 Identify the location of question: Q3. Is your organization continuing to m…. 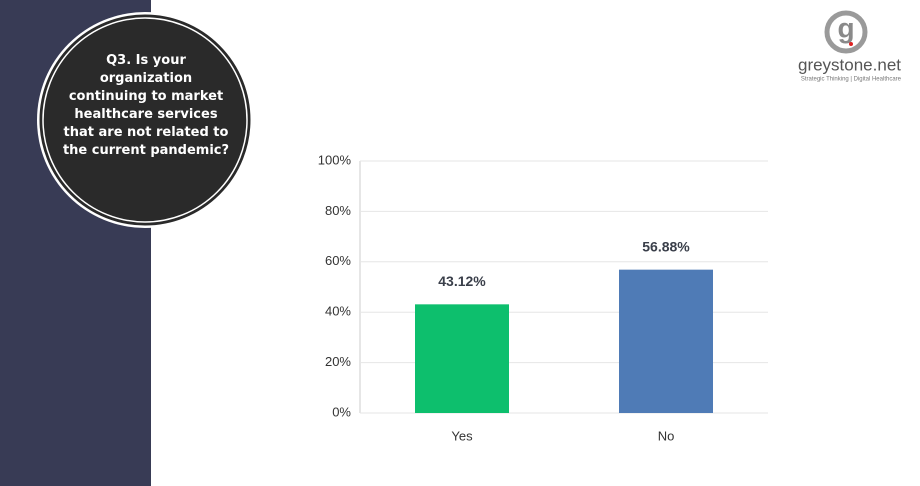
(146, 105).